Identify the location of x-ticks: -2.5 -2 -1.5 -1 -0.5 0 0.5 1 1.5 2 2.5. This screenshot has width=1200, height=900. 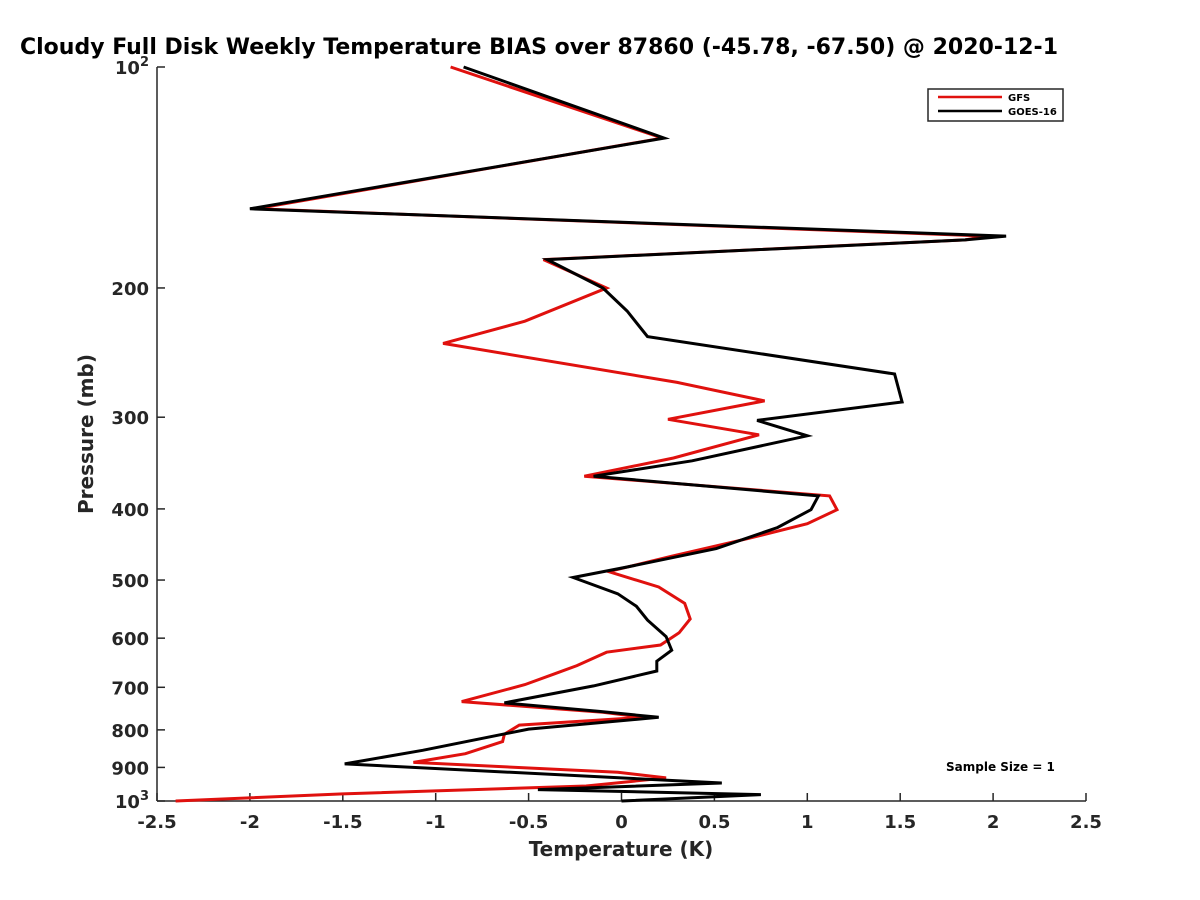
(619, 813).